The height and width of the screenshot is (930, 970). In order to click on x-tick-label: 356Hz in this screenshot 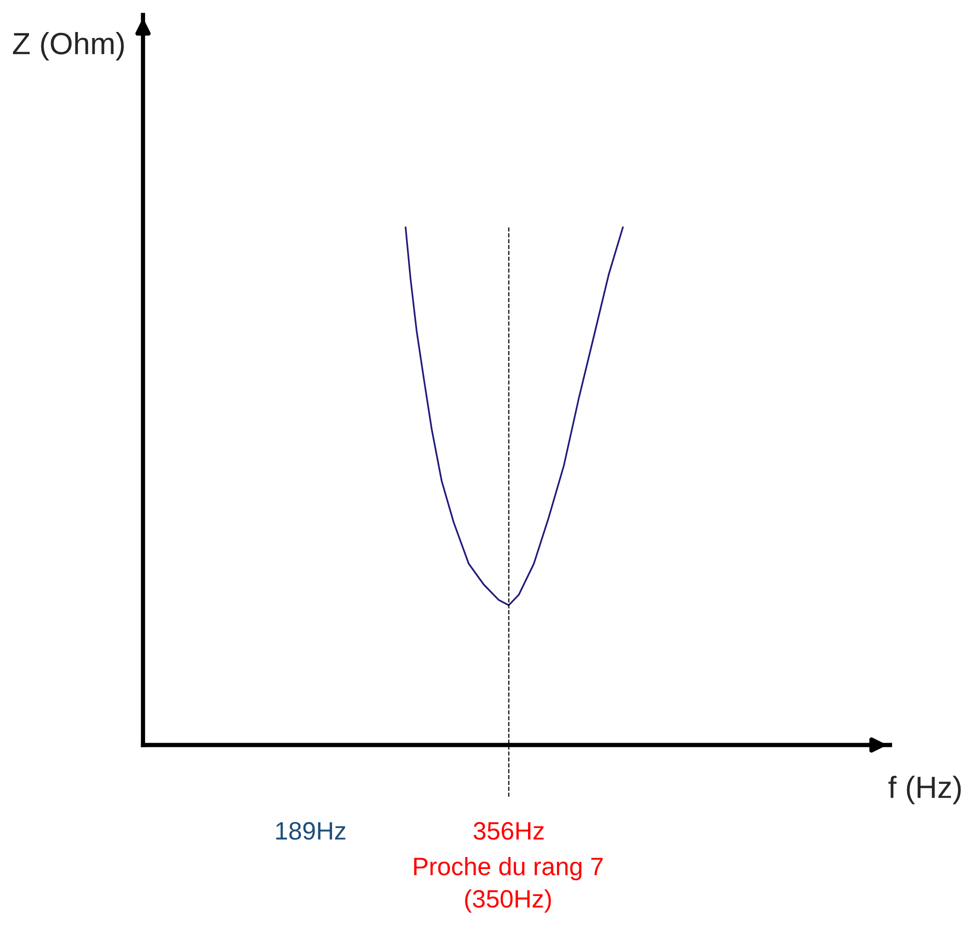, I will do `click(509, 831)`.